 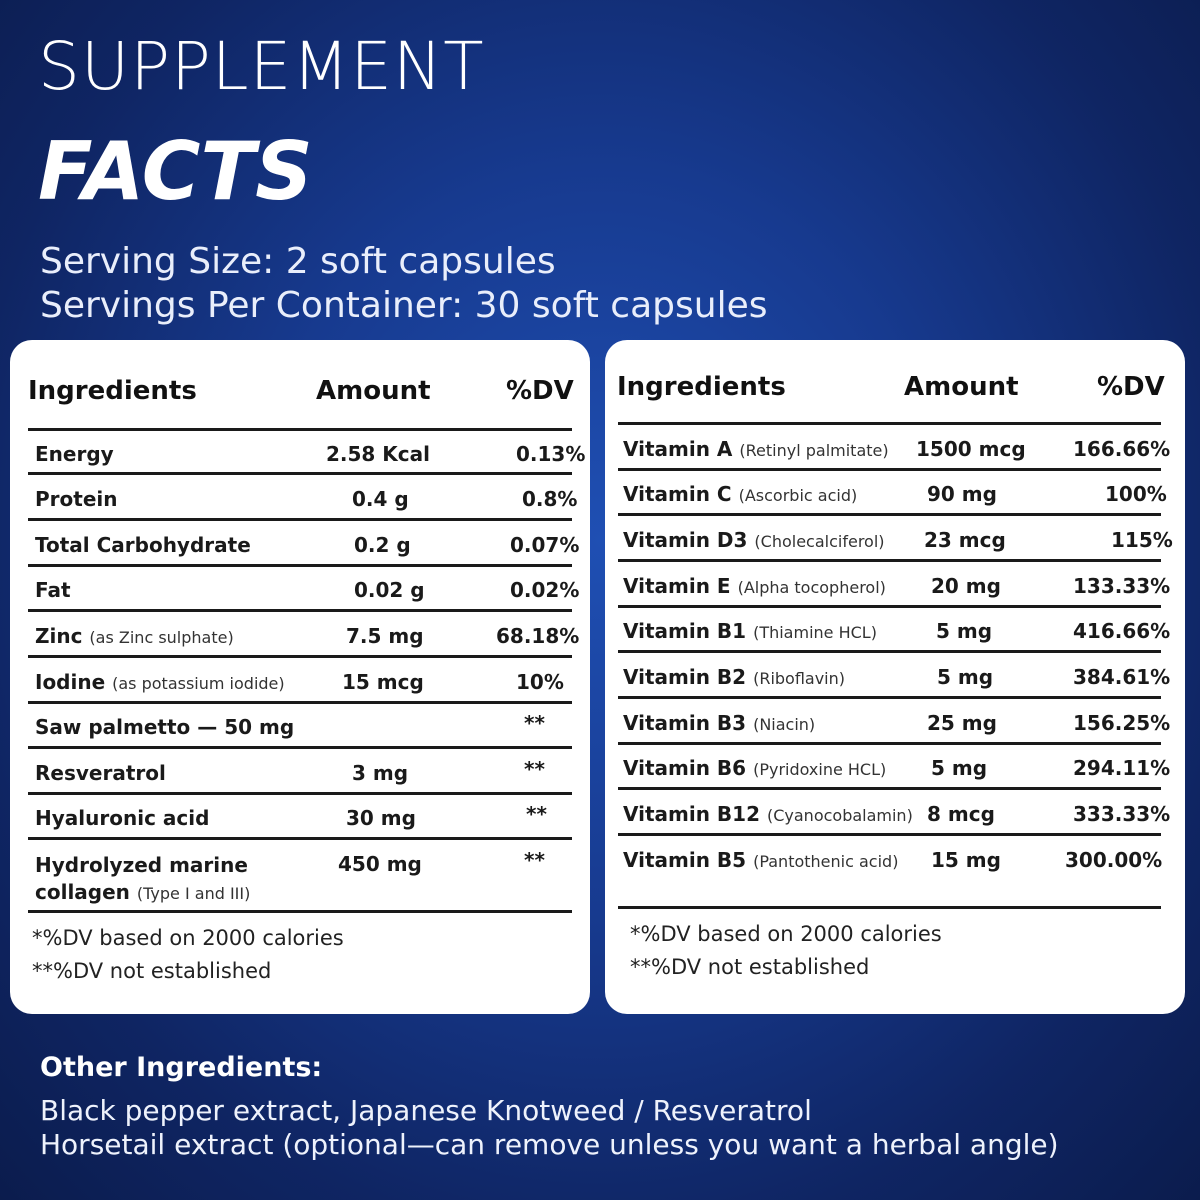 I want to click on row-name: Vitamin B12 (Cyanocobalamin), so click(x=768, y=814).